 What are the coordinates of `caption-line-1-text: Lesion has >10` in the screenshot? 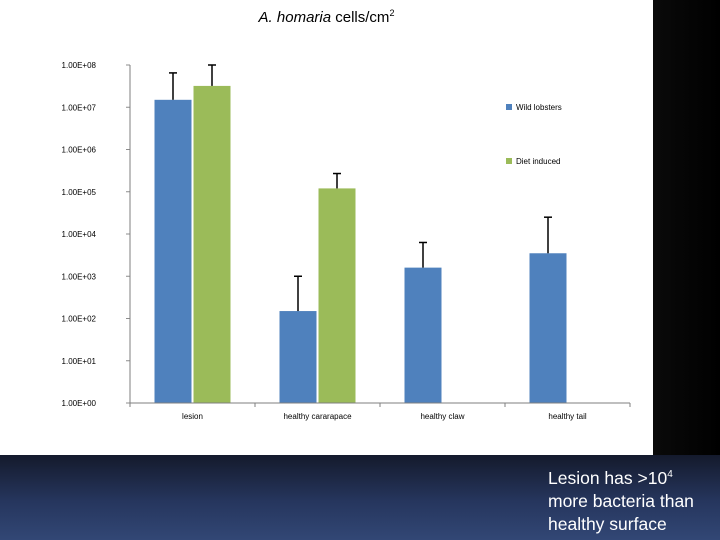 It's located at (608, 477).